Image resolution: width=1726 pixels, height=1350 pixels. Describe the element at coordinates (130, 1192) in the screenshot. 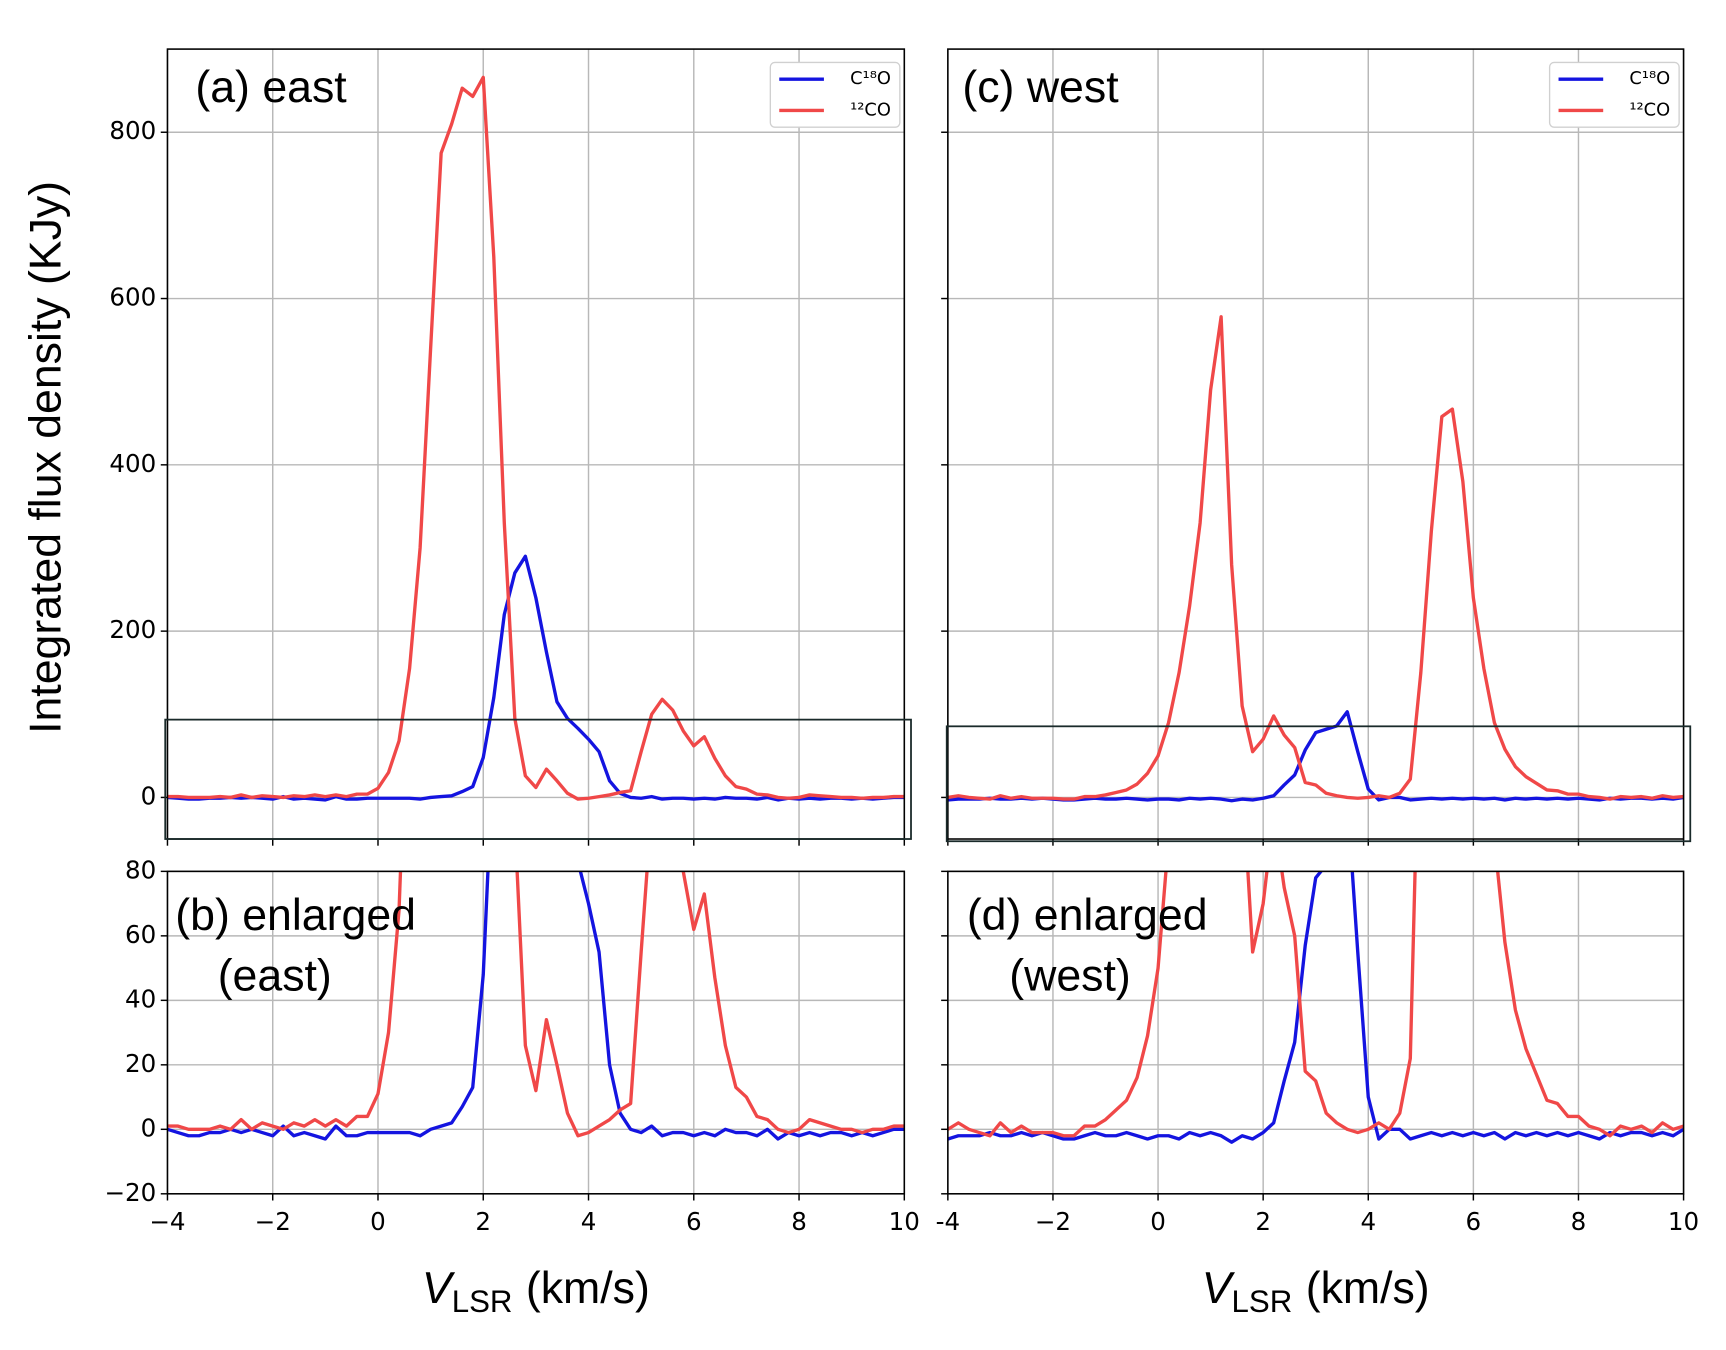

I see `y-tick-label: −20` at that location.